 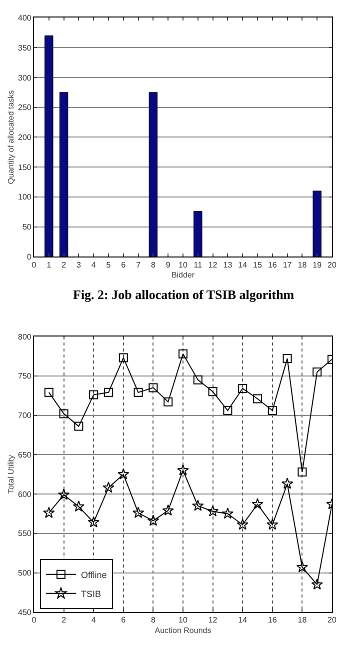 I want to click on x-tick-label: 19, so click(x=317, y=265).